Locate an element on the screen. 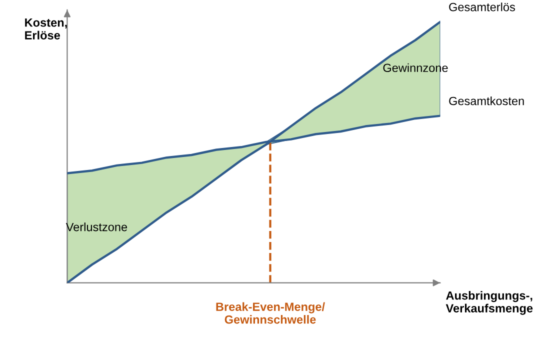 The image size is (560, 342). text: Break-Even-Menge/ Gewinnschwelle is located at coordinates (270, 313).